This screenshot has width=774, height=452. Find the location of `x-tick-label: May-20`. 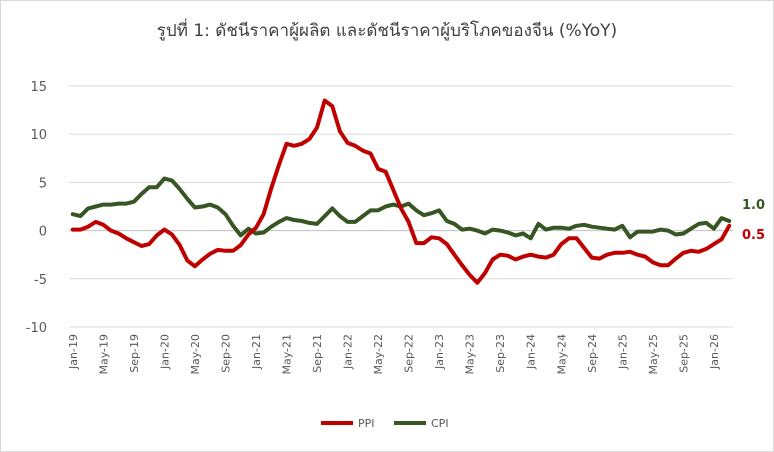

x-tick-label: May-20 is located at coordinates (195, 354).